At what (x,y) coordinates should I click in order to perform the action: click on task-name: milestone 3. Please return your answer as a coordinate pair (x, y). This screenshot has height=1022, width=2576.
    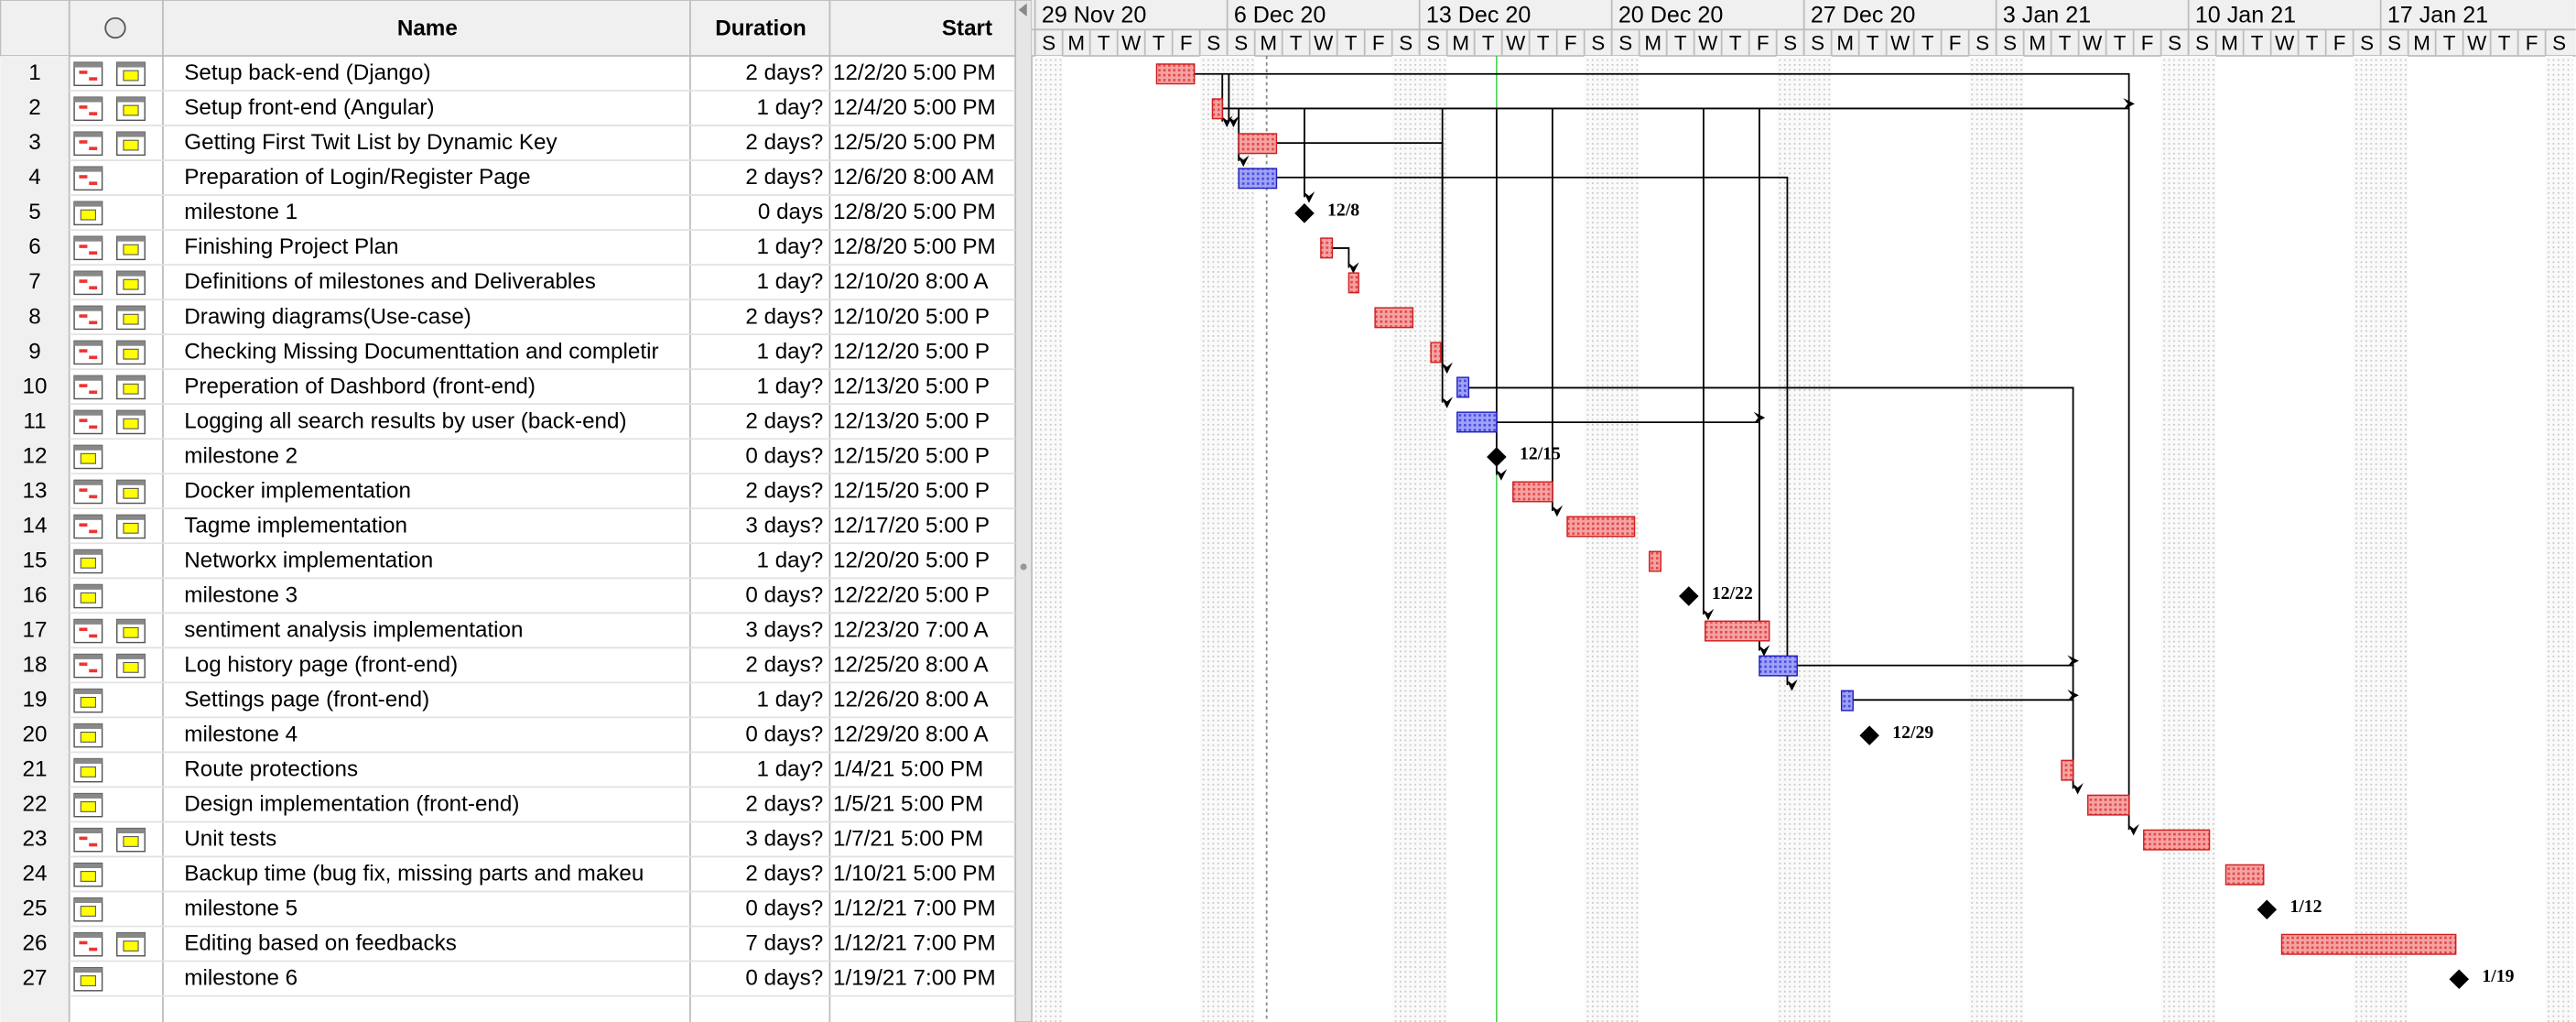
    Looking at the image, I should click on (241, 594).